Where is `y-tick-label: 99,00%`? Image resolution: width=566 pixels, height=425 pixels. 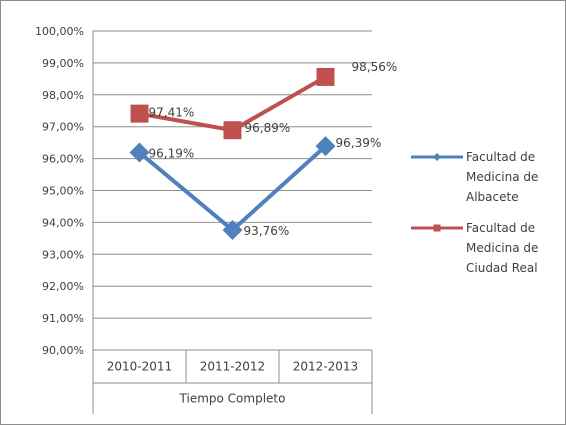 y-tick-label: 99,00% is located at coordinates (63, 63).